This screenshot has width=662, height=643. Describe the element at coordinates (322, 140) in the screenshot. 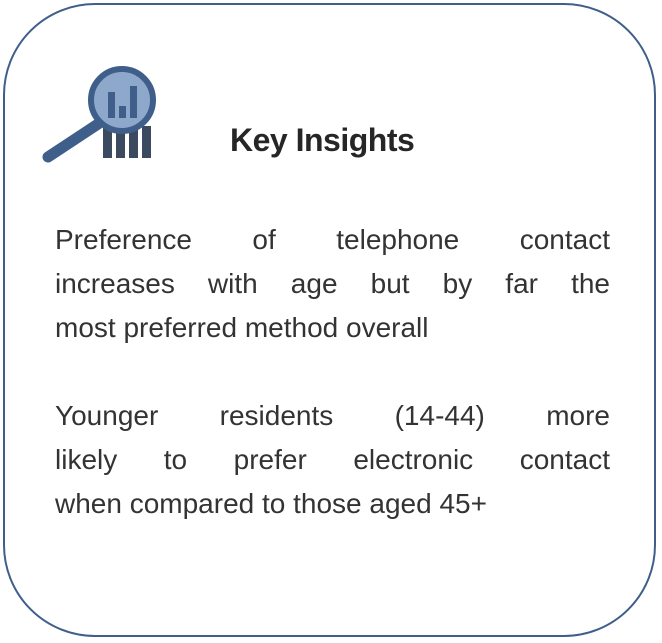

I see `title: Key Insights` at that location.